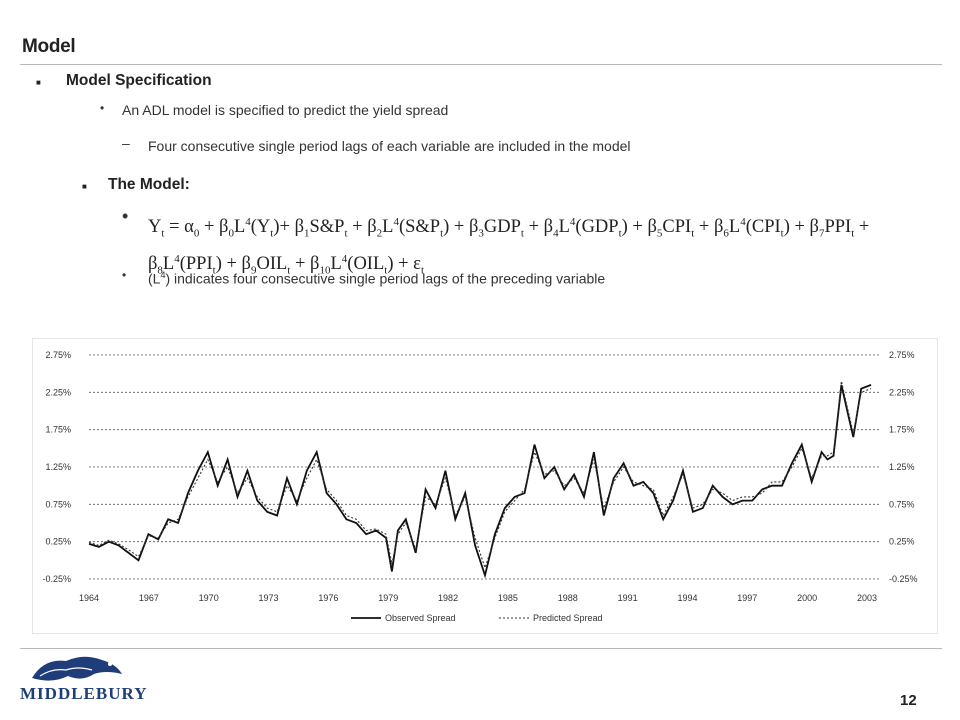 This screenshot has width=960, height=720. Describe the element at coordinates (481, 64) in the screenshot. I see `title-divider` at that location.